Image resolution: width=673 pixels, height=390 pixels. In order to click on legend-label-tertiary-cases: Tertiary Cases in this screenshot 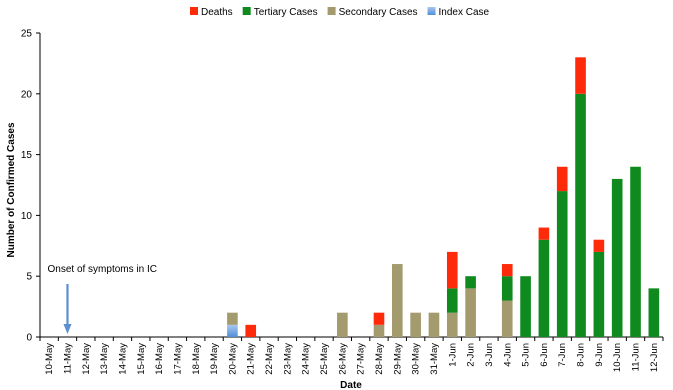, I will do `click(286, 12)`.